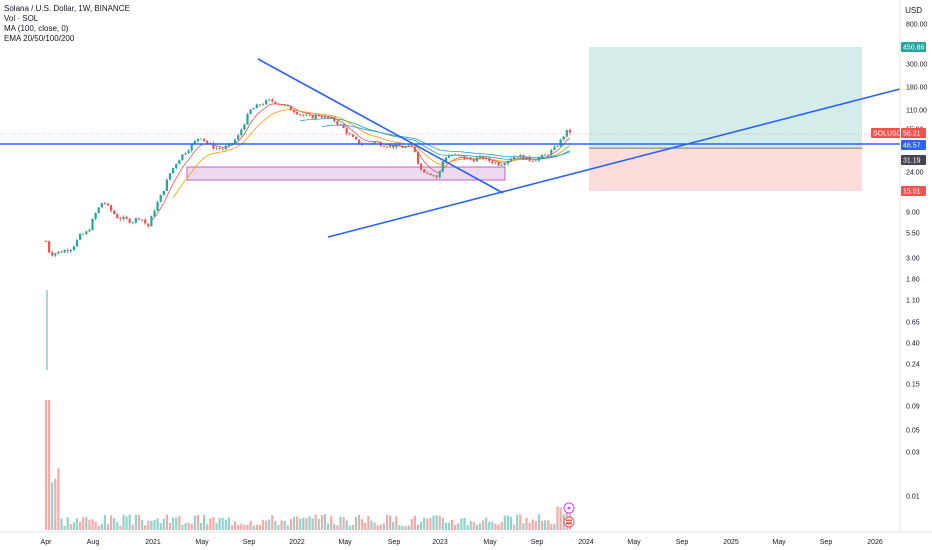 The height and width of the screenshot is (550, 932). What do you see at coordinates (569, 522) in the screenshot?
I see `flag-stripe` at bounding box center [569, 522].